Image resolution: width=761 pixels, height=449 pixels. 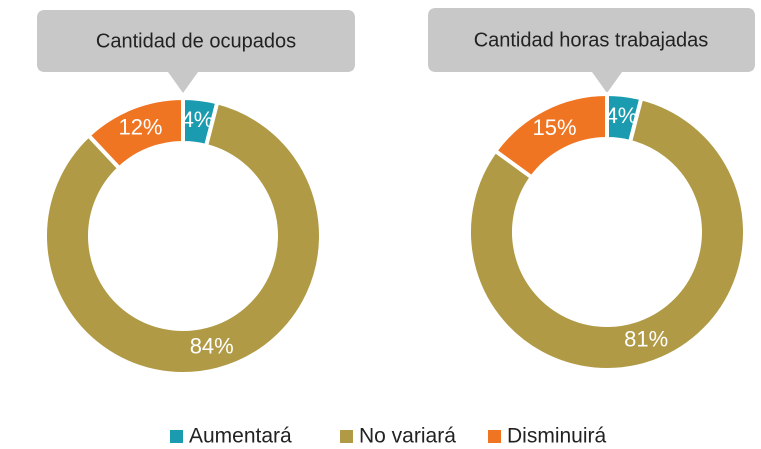 What do you see at coordinates (557, 436) in the screenshot?
I see `legend-label: Disminuirá` at bounding box center [557, 436].